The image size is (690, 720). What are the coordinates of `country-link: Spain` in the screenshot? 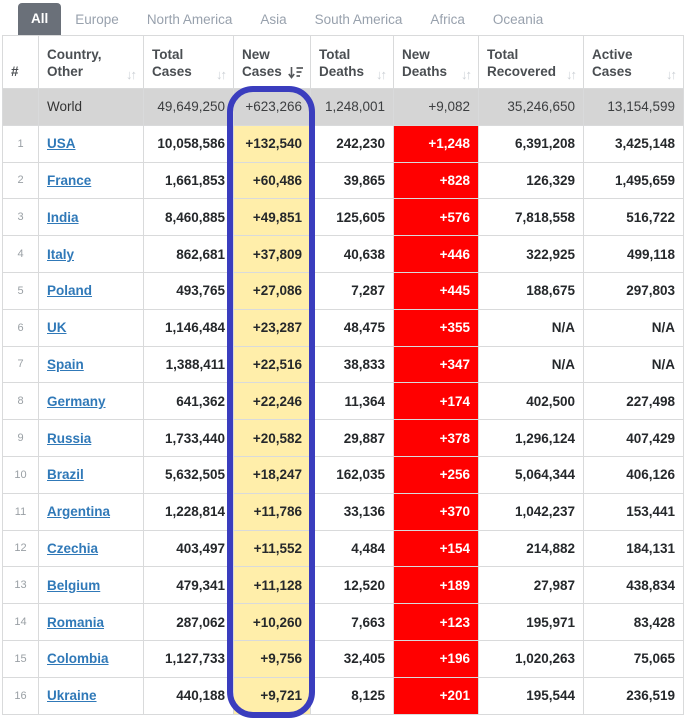 It's located at (65, 364).